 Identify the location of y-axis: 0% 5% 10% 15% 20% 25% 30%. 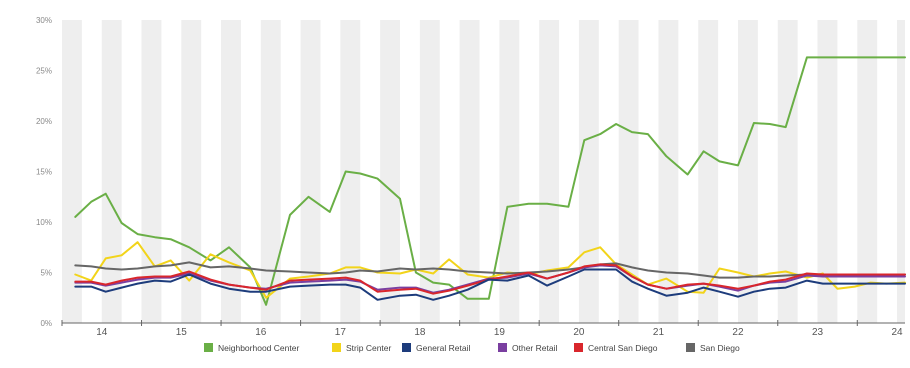
(44, 172).